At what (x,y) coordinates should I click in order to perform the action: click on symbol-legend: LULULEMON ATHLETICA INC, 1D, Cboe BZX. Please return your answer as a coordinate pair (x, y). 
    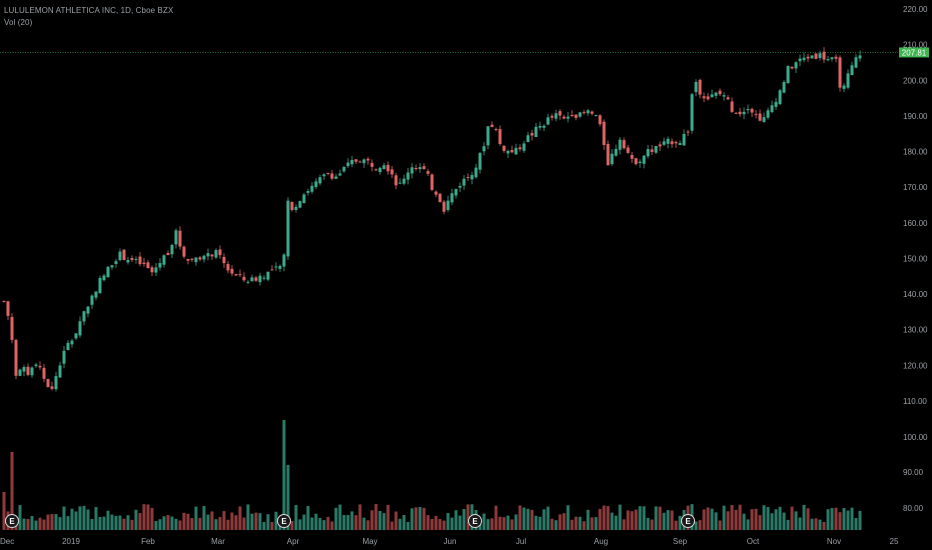
    Looking at the image, I should click on (89, 10).